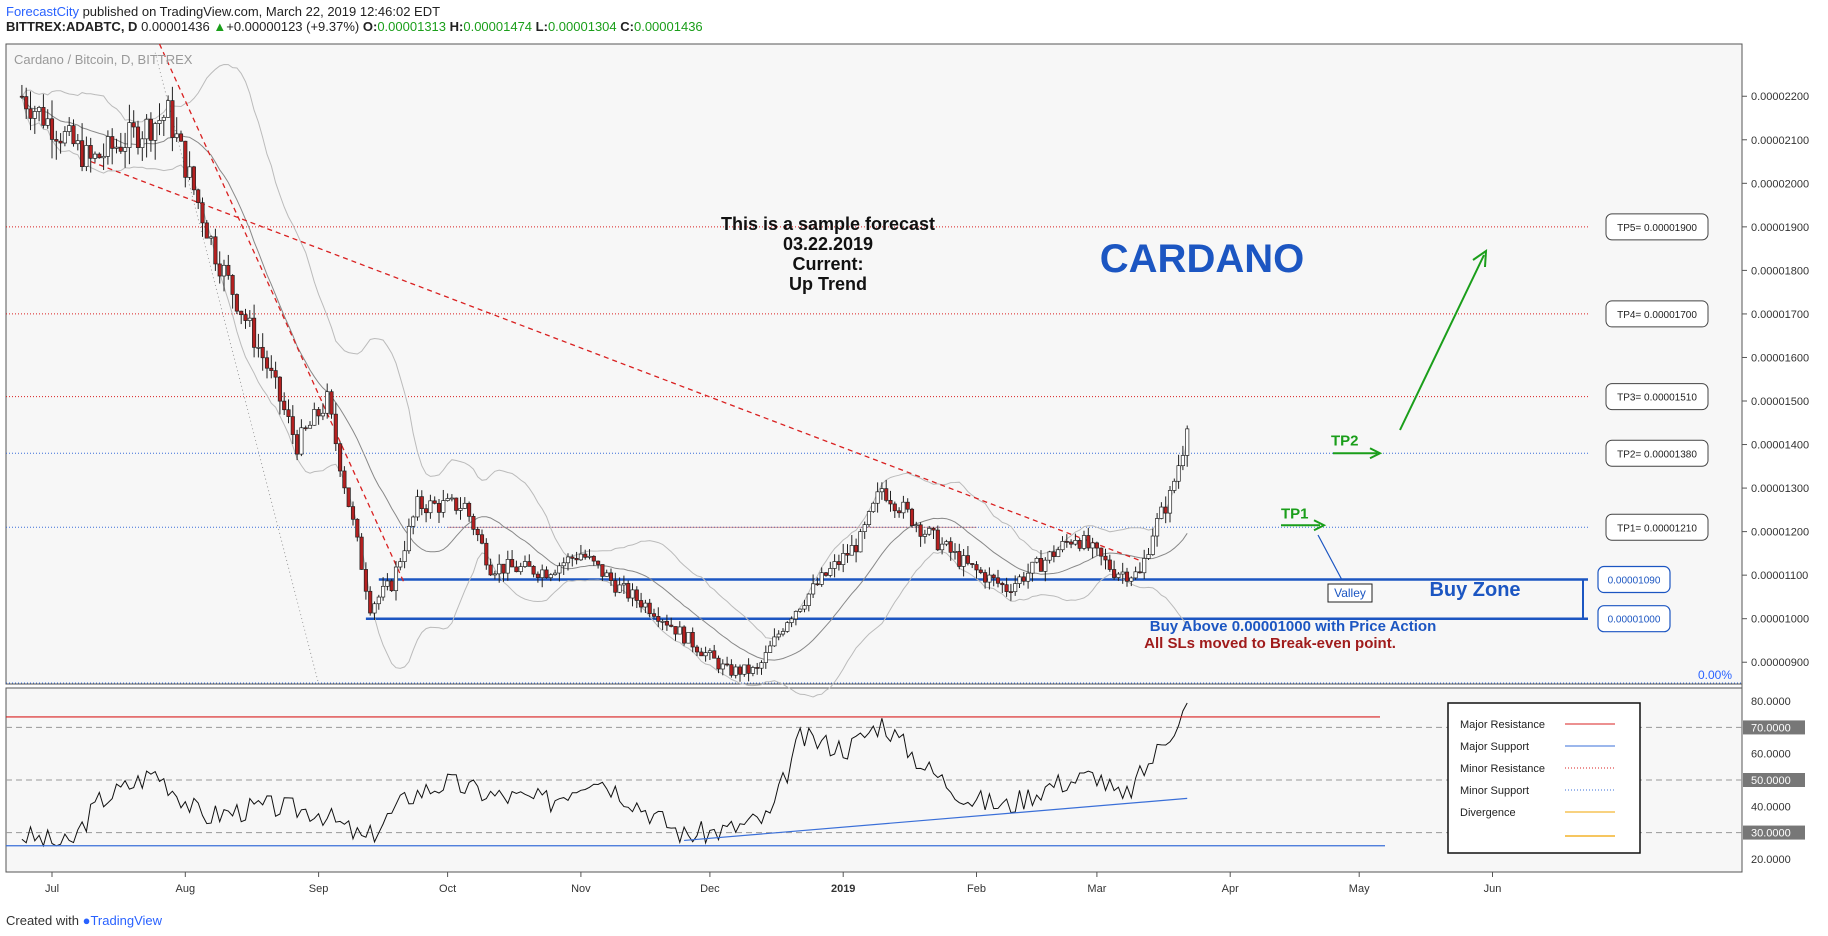  Describe the element at coordinates (1634, 579) in the screenshot. I see `buy-zone-level-box` at that location.